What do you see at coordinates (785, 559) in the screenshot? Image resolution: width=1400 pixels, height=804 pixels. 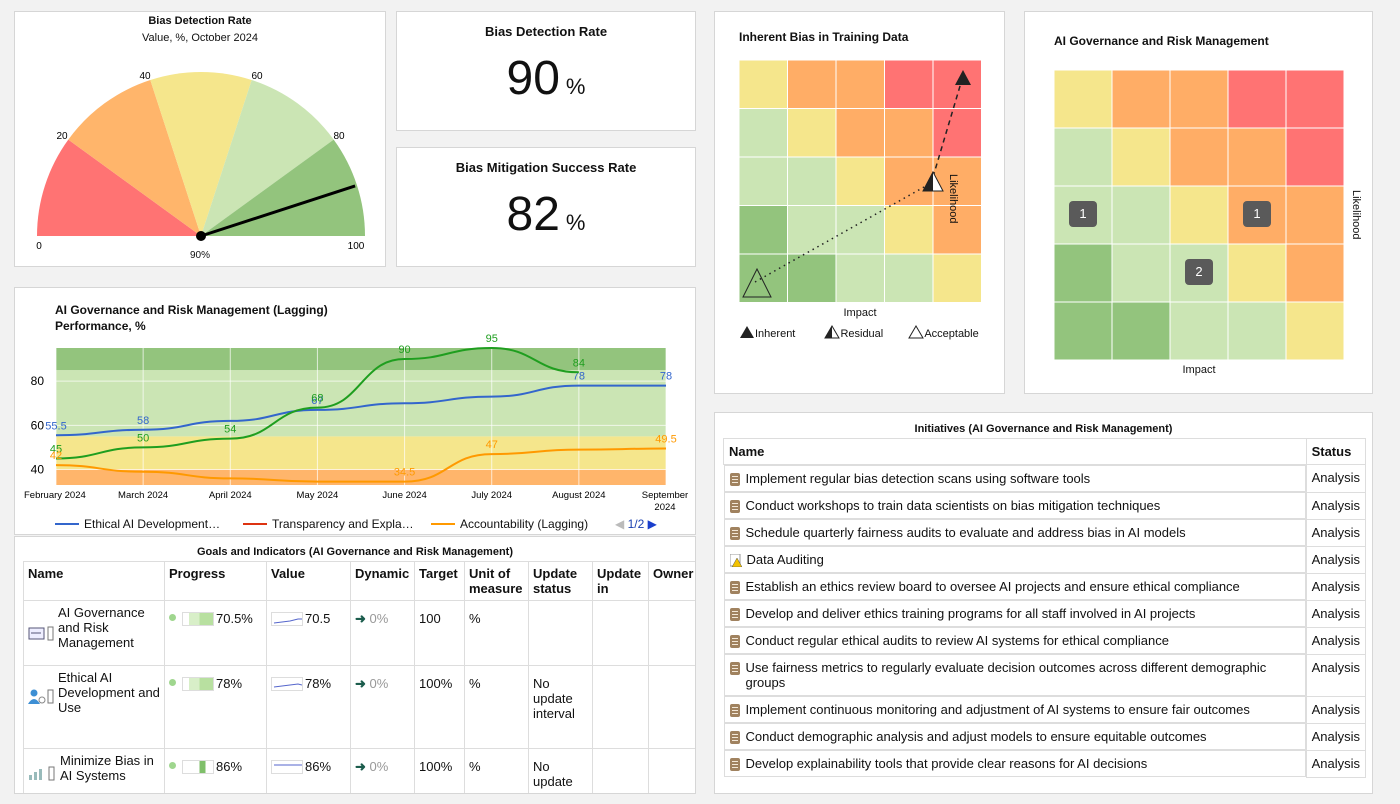 I see `initiative-name: Data Auditing` at bounding box center [785, 559].